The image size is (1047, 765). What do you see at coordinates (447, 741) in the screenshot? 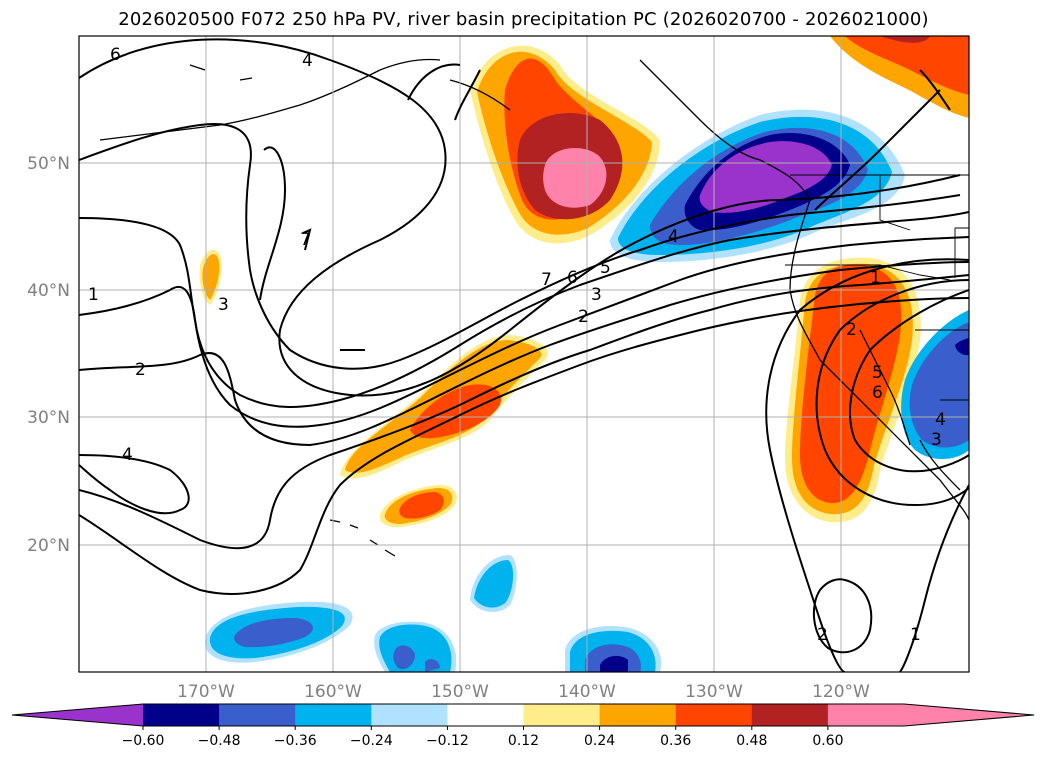
I see `colorbar-tick-label: −0.12` at bounding box center [447, 741].